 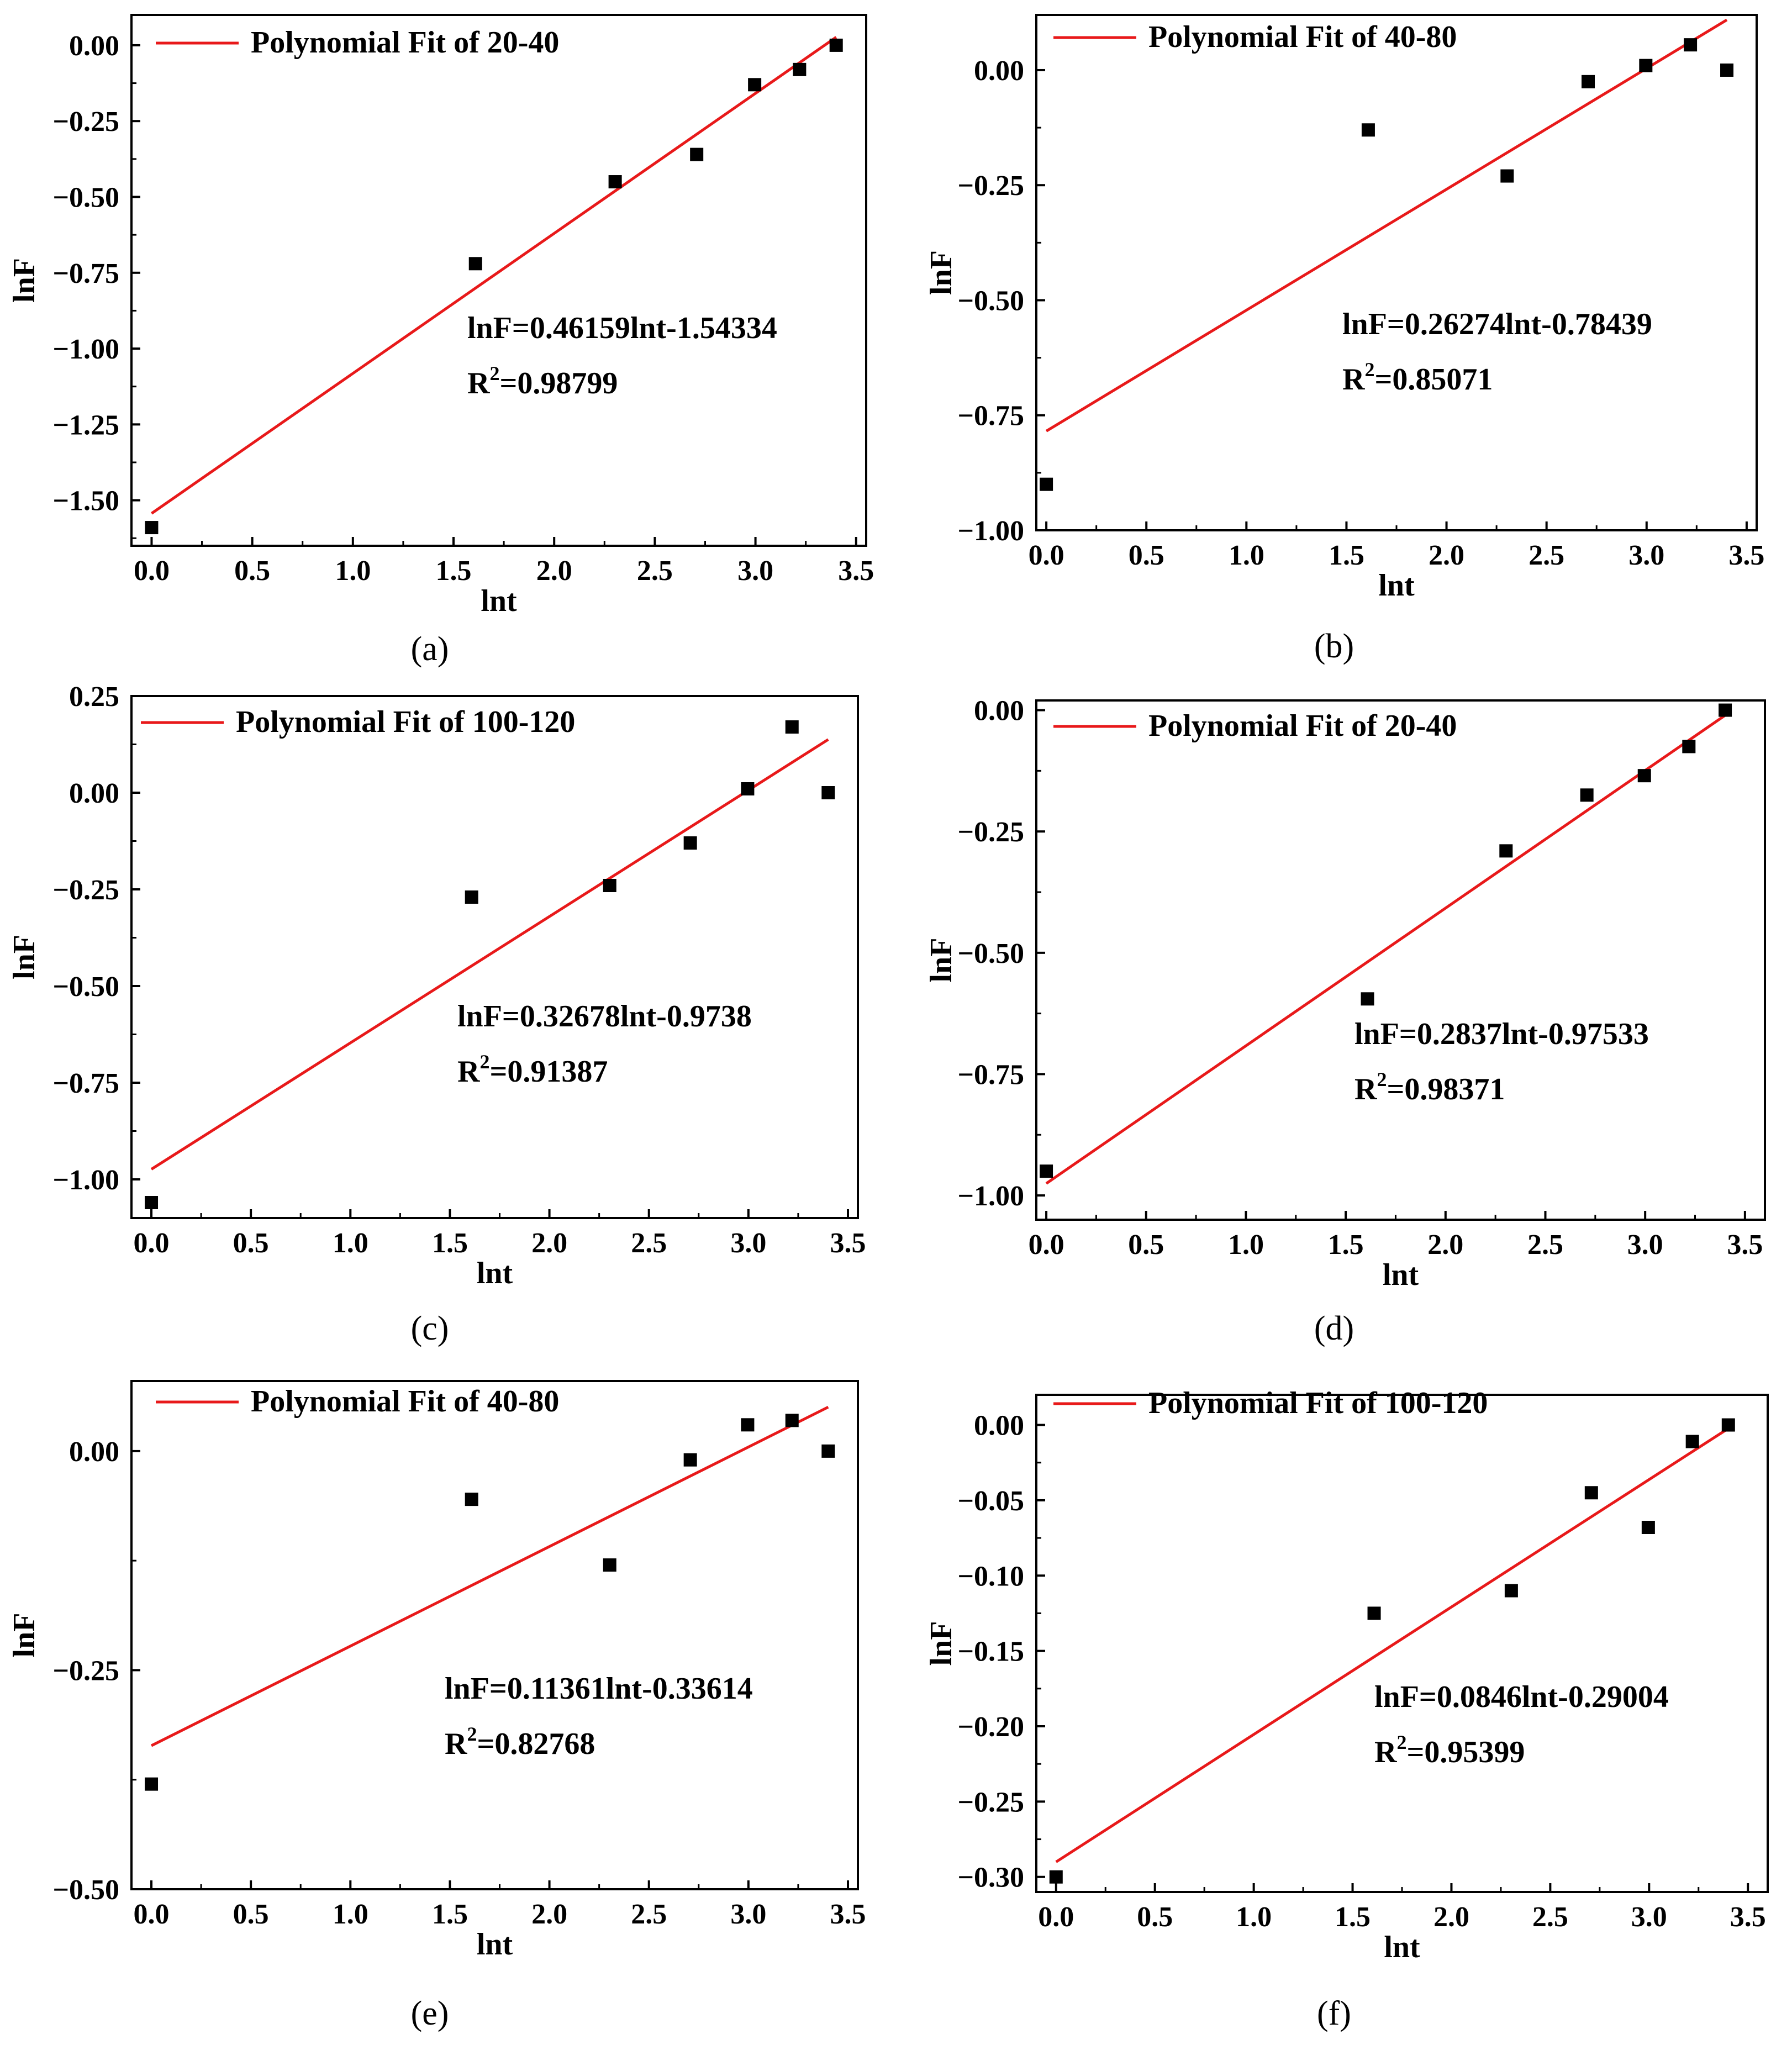 I want to click on panel-caption: (d), so click(x=1334, y=1328).